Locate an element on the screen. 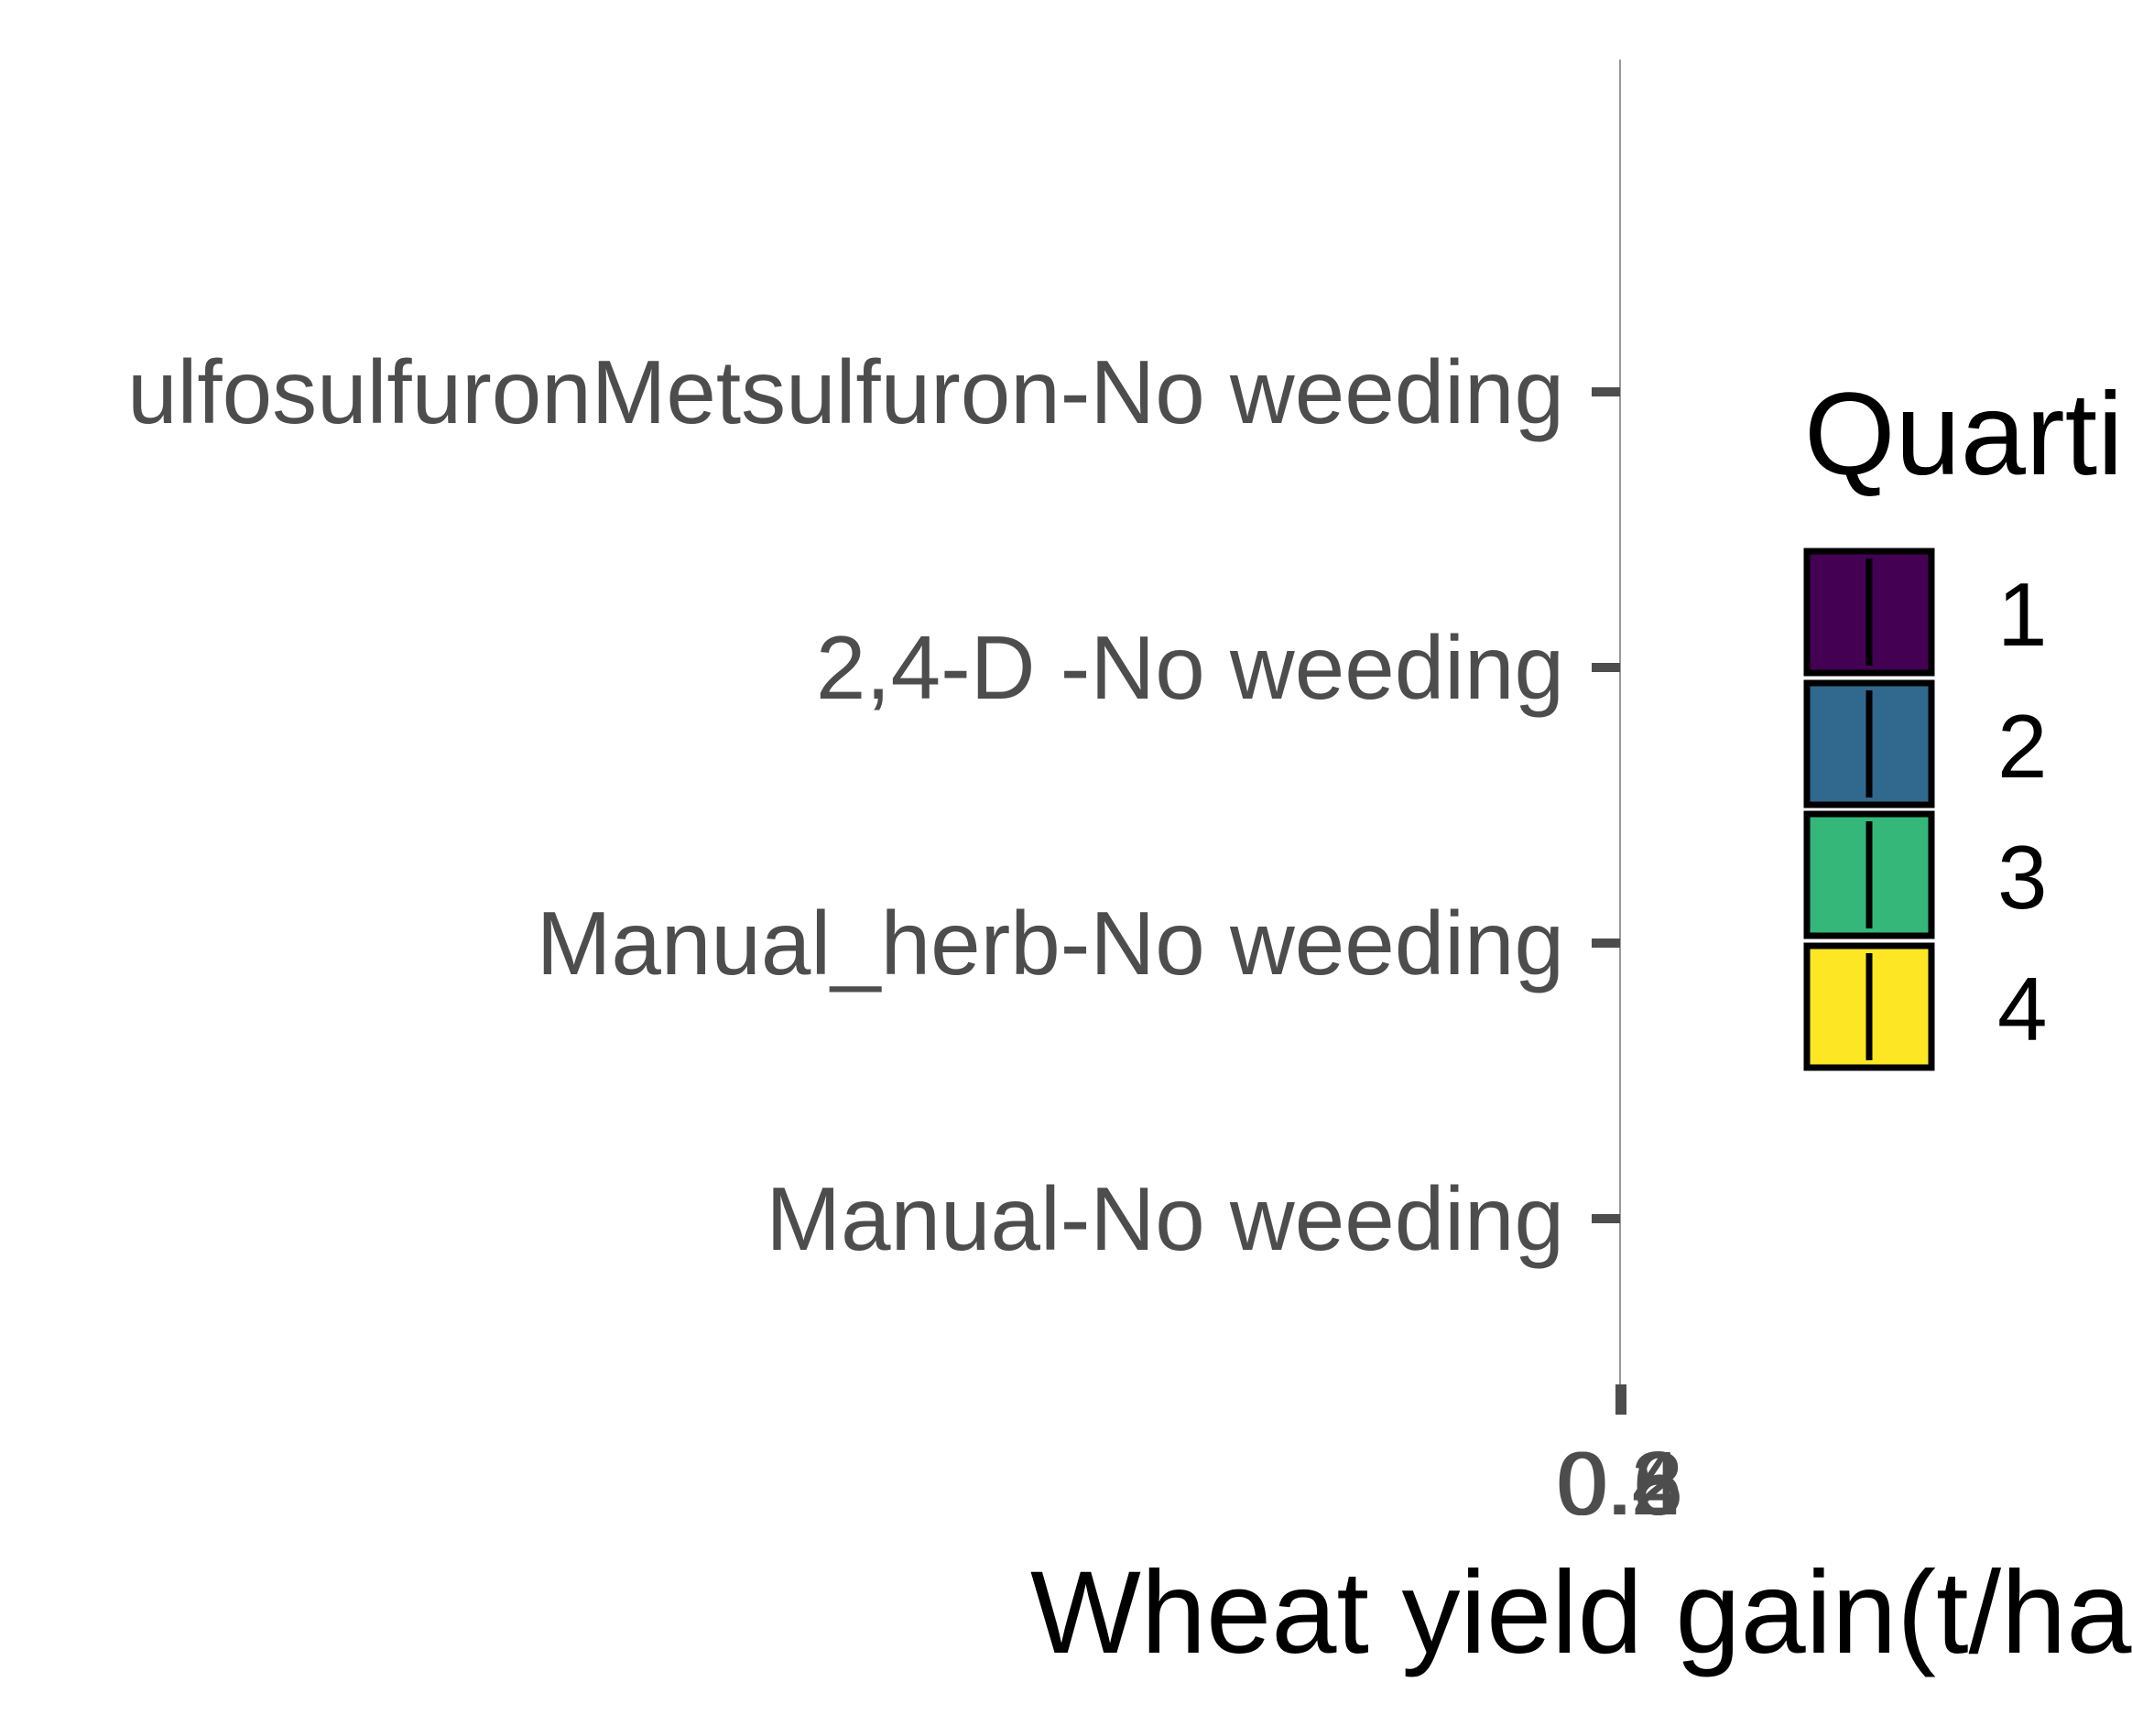 Image resolution: width=2132 pixels, height=1736 pixels. x-tick-label: 0.8 is located at coordinates (1621, 1484).